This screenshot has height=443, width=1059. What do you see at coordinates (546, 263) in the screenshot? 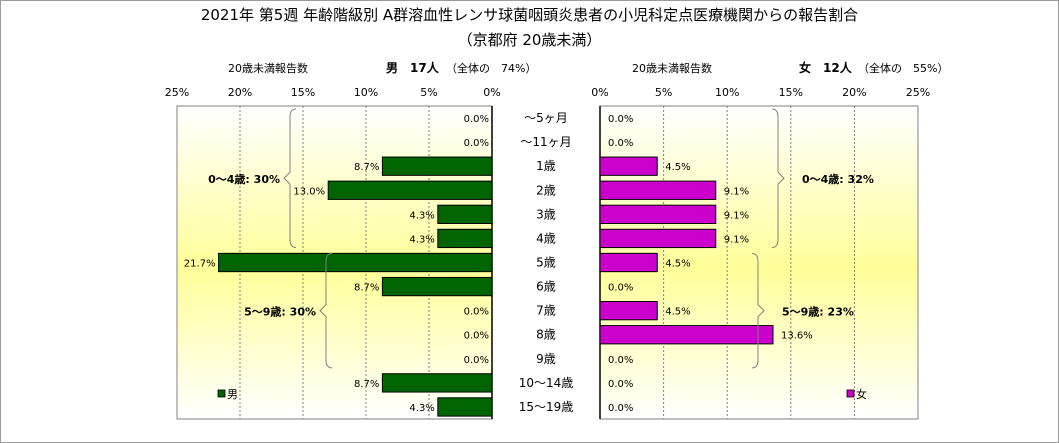
I see `category-label-6: 5歳` at bounding box center [546, 263].